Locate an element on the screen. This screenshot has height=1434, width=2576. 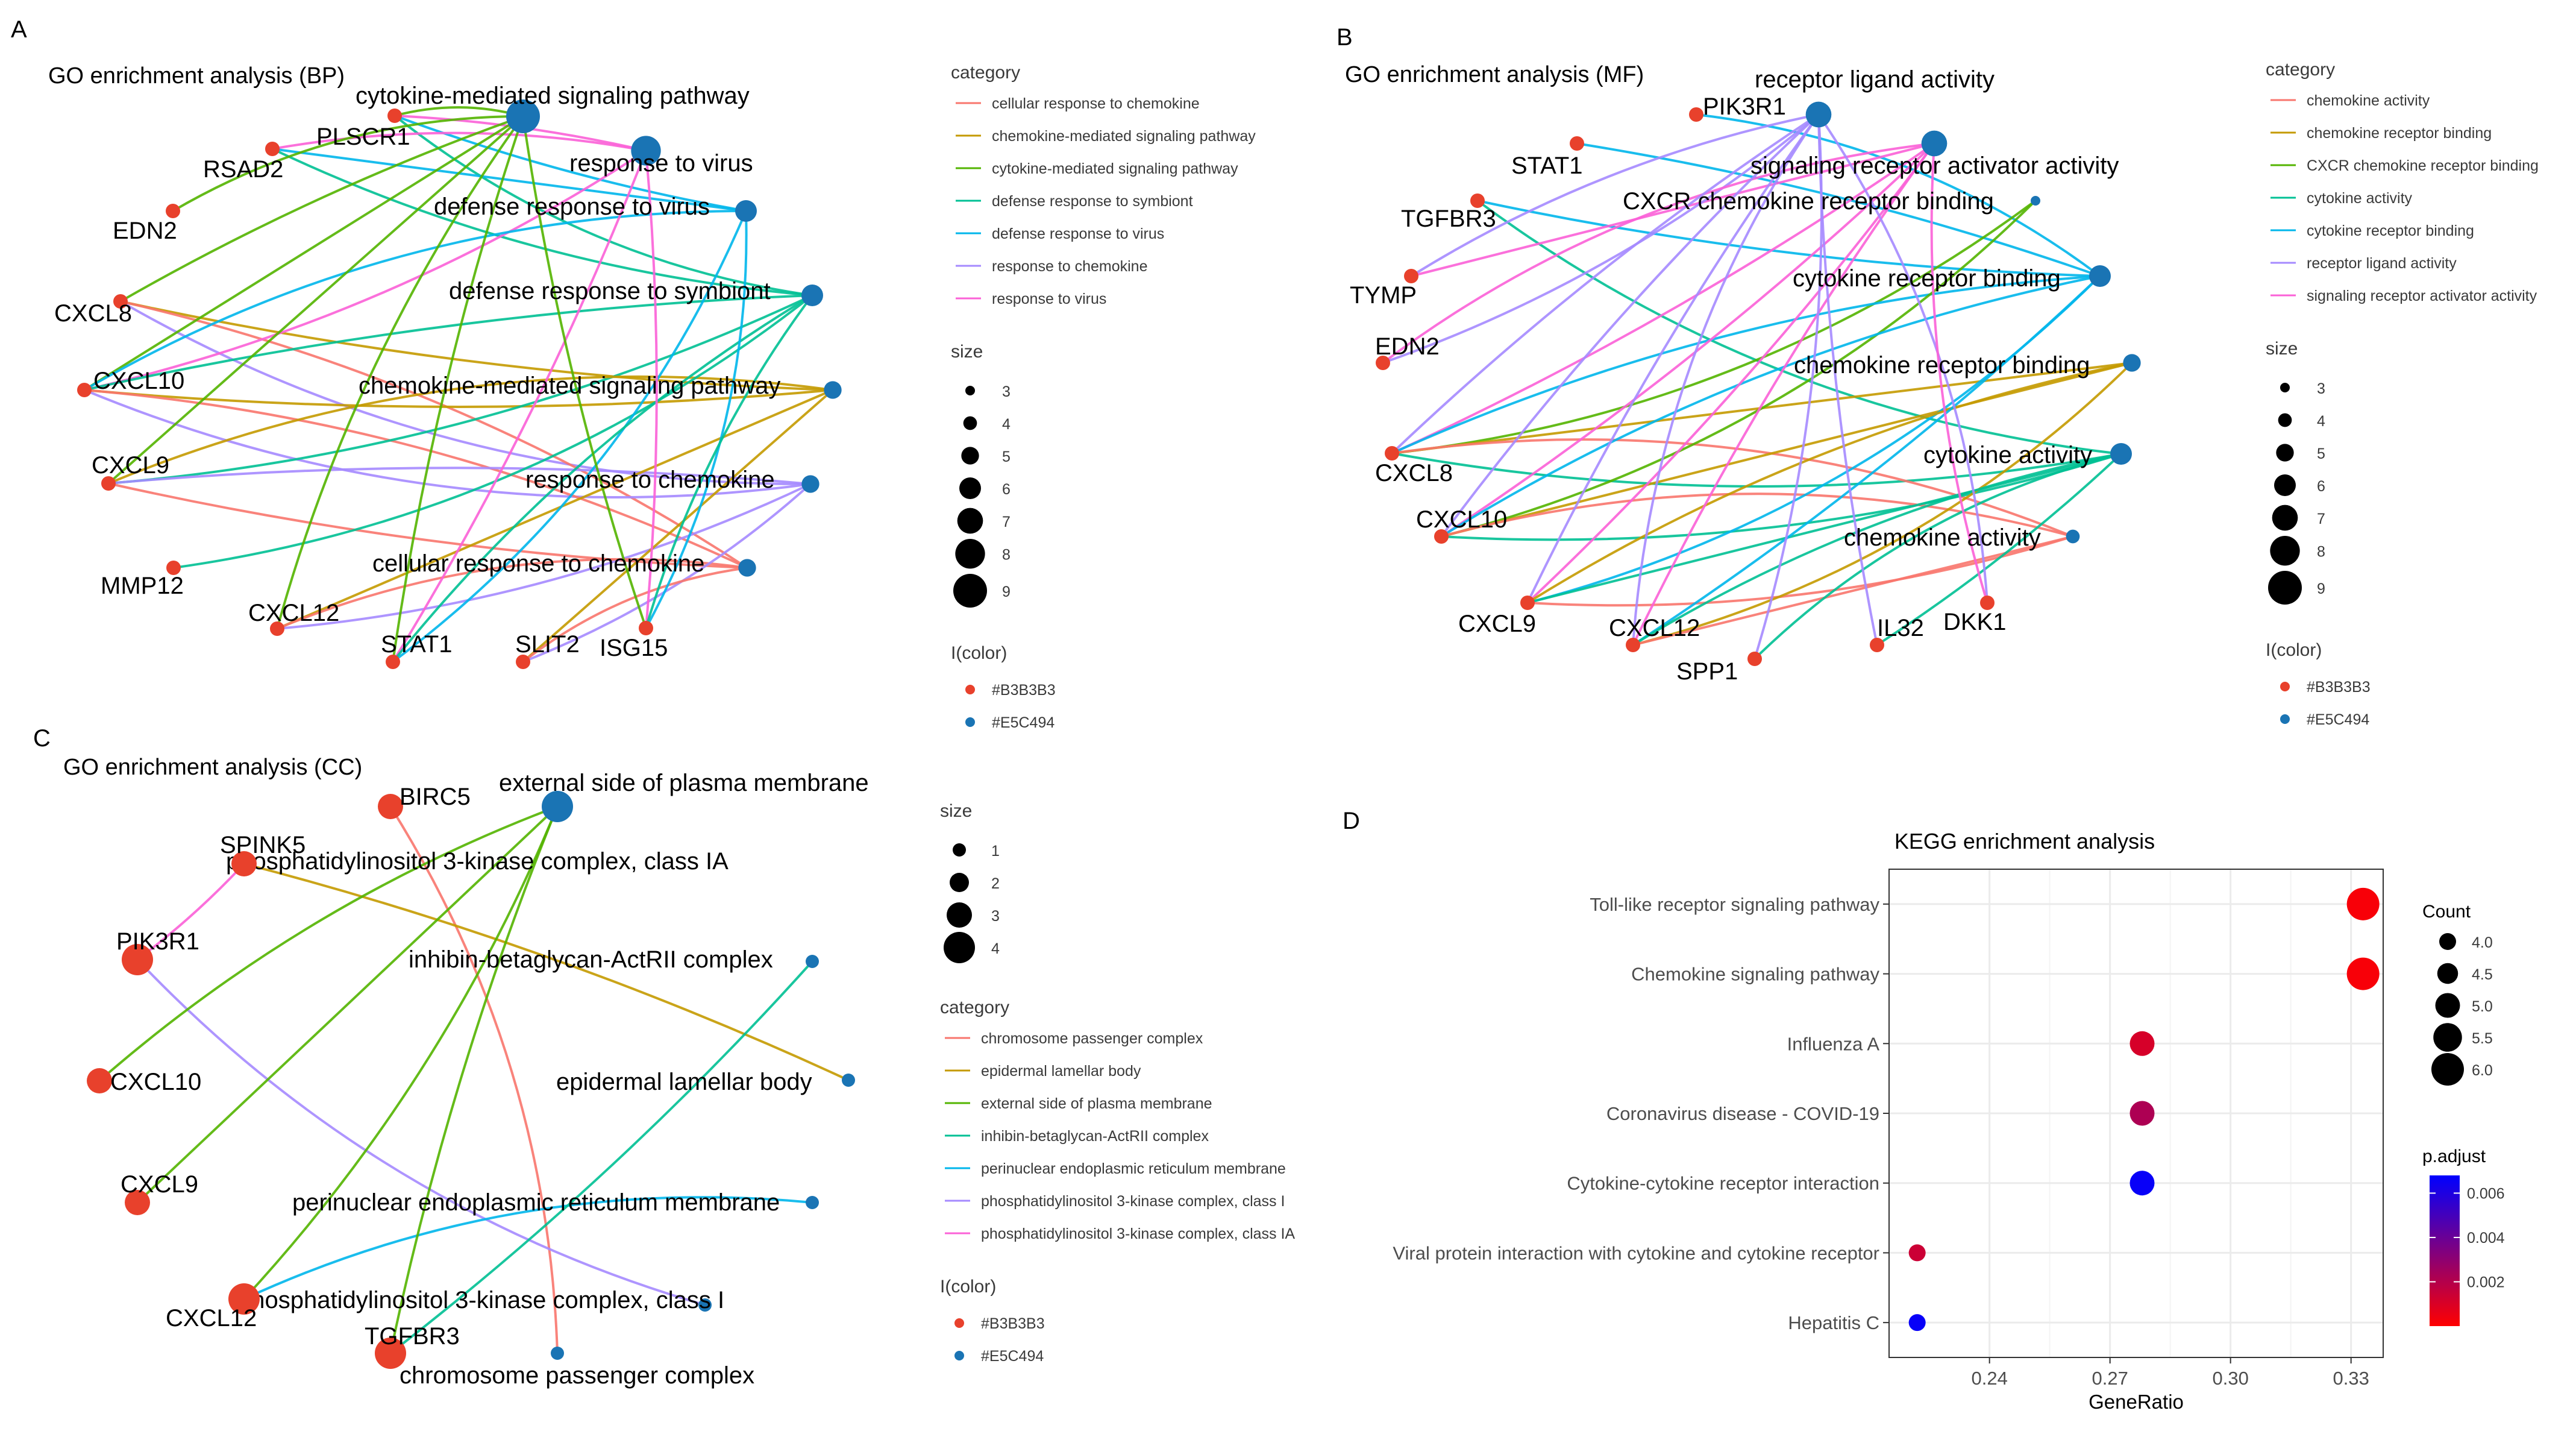
edge-tgfbr3-inhibin-betaglycan-actrii-complex is located at coordinates (601, 1157).